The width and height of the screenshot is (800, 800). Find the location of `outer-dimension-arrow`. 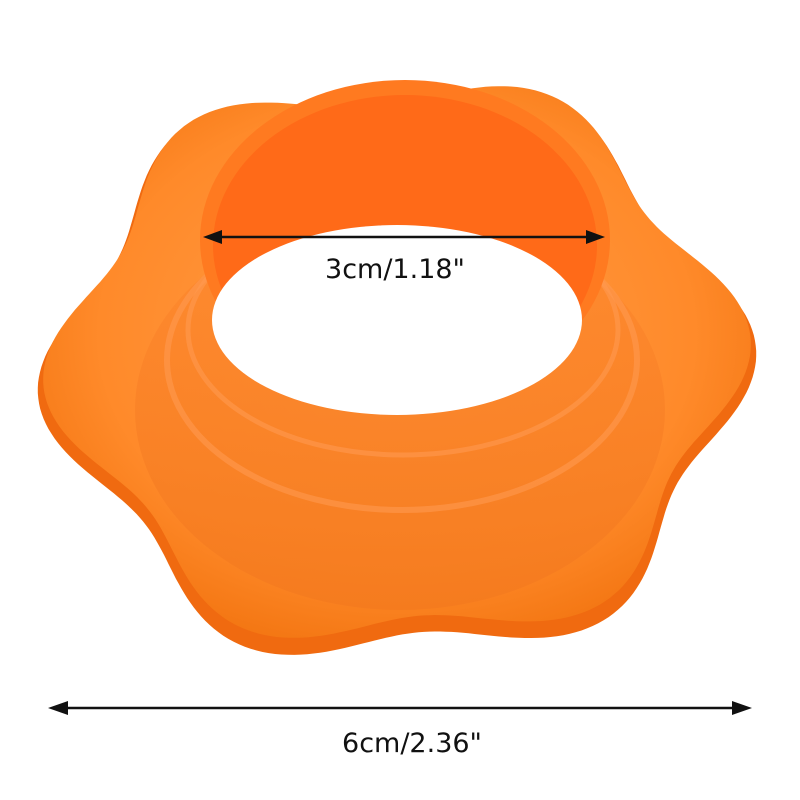

outer-dimension-arrow is located at coordinates (400, 708).